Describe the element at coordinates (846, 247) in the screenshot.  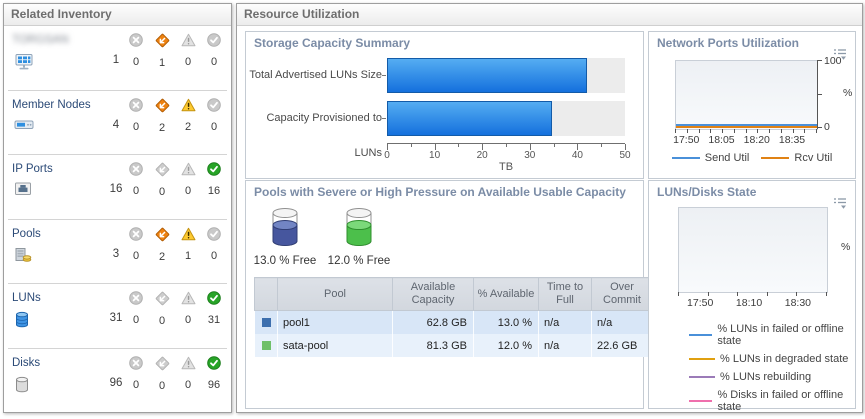
I see `luns-y-axis-label: %` at that location.